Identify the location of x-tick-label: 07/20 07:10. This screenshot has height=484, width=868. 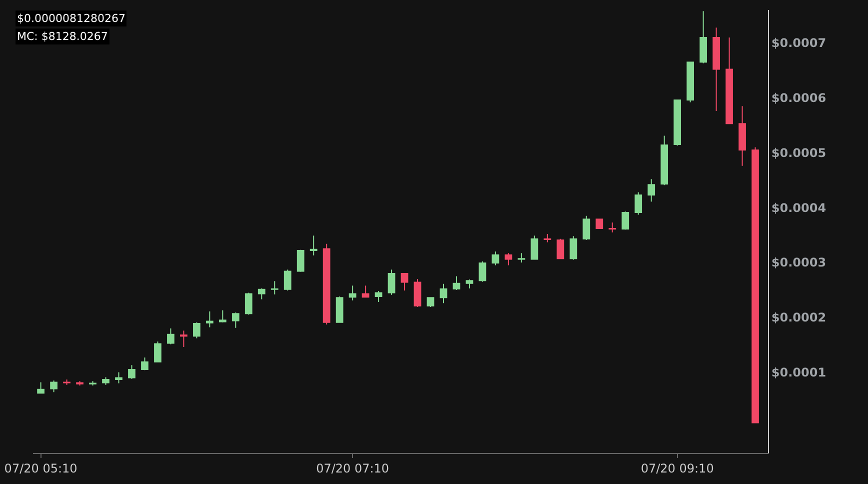
(353, 468).